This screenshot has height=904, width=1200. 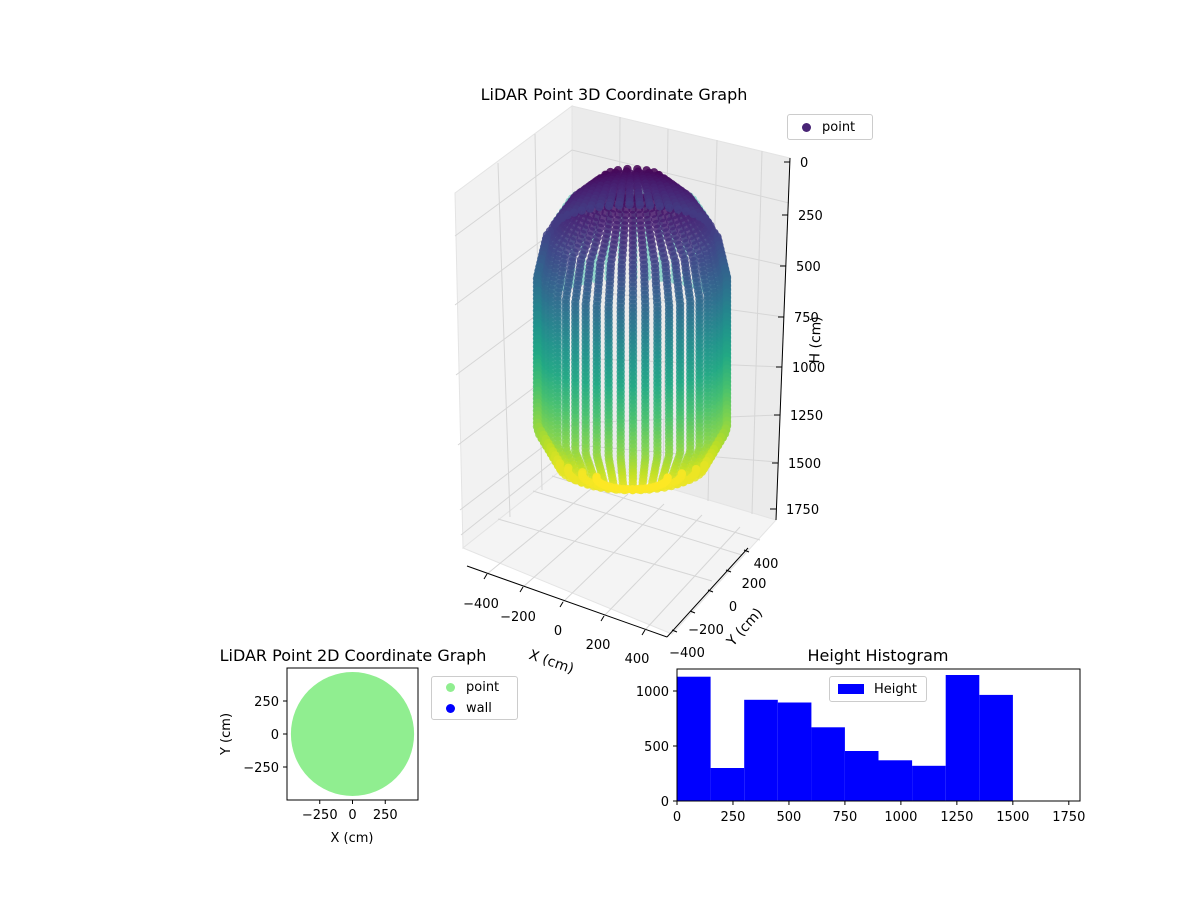 What do you see at coordinates (665, 802) in the screenshot?
I see `y-tick-label-histogram: 0` at bounding box center [665, 802].